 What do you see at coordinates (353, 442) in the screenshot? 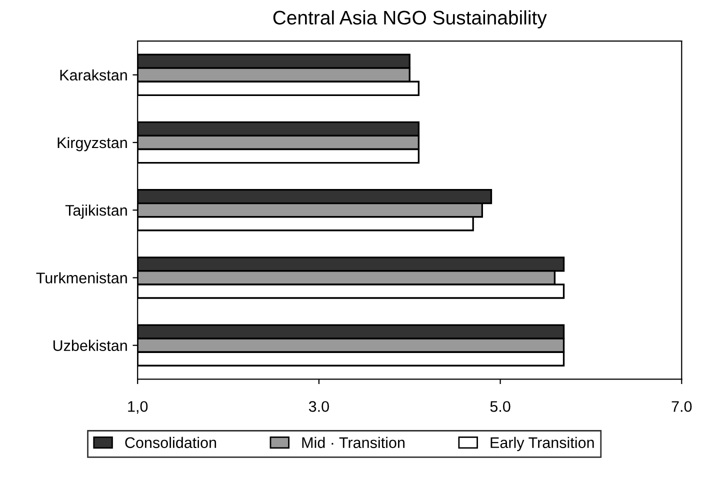
I see `legend-label: Mid · Transition` at bounding box center [353, 442].